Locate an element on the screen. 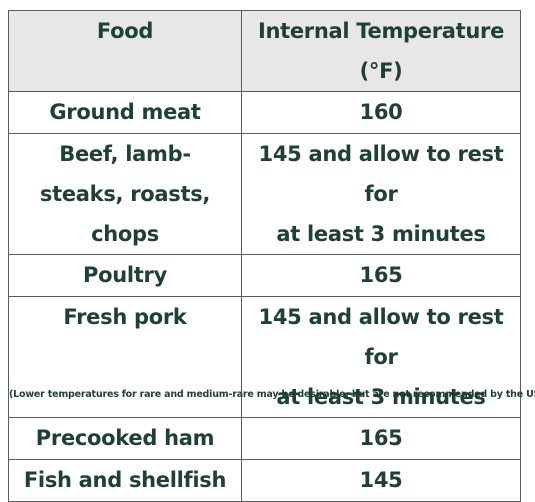 This screenshot has height=502, width=535. temperature-value: 160 is located at coordinates (381, 112).